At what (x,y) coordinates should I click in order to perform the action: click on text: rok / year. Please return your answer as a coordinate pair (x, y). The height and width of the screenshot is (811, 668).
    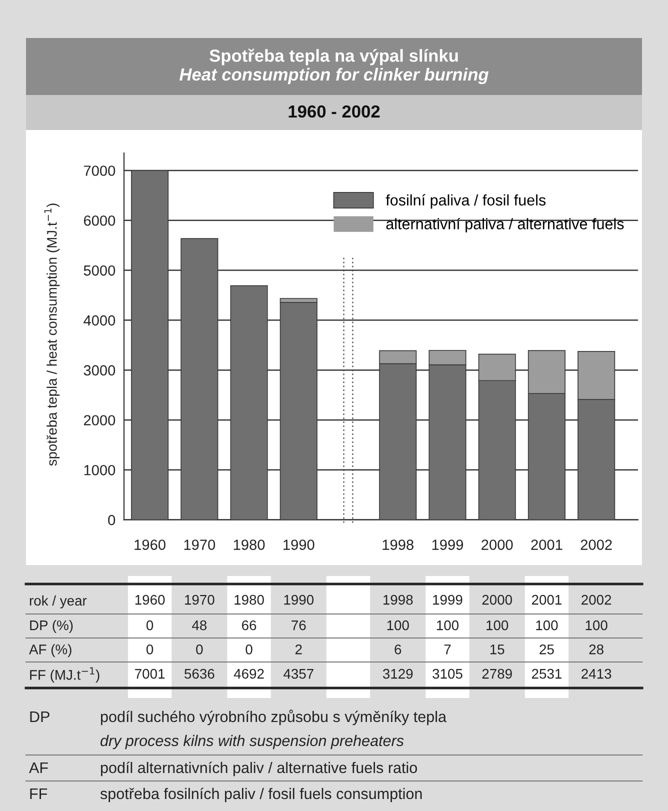
    Looking at the image, I should click on (58, 601).